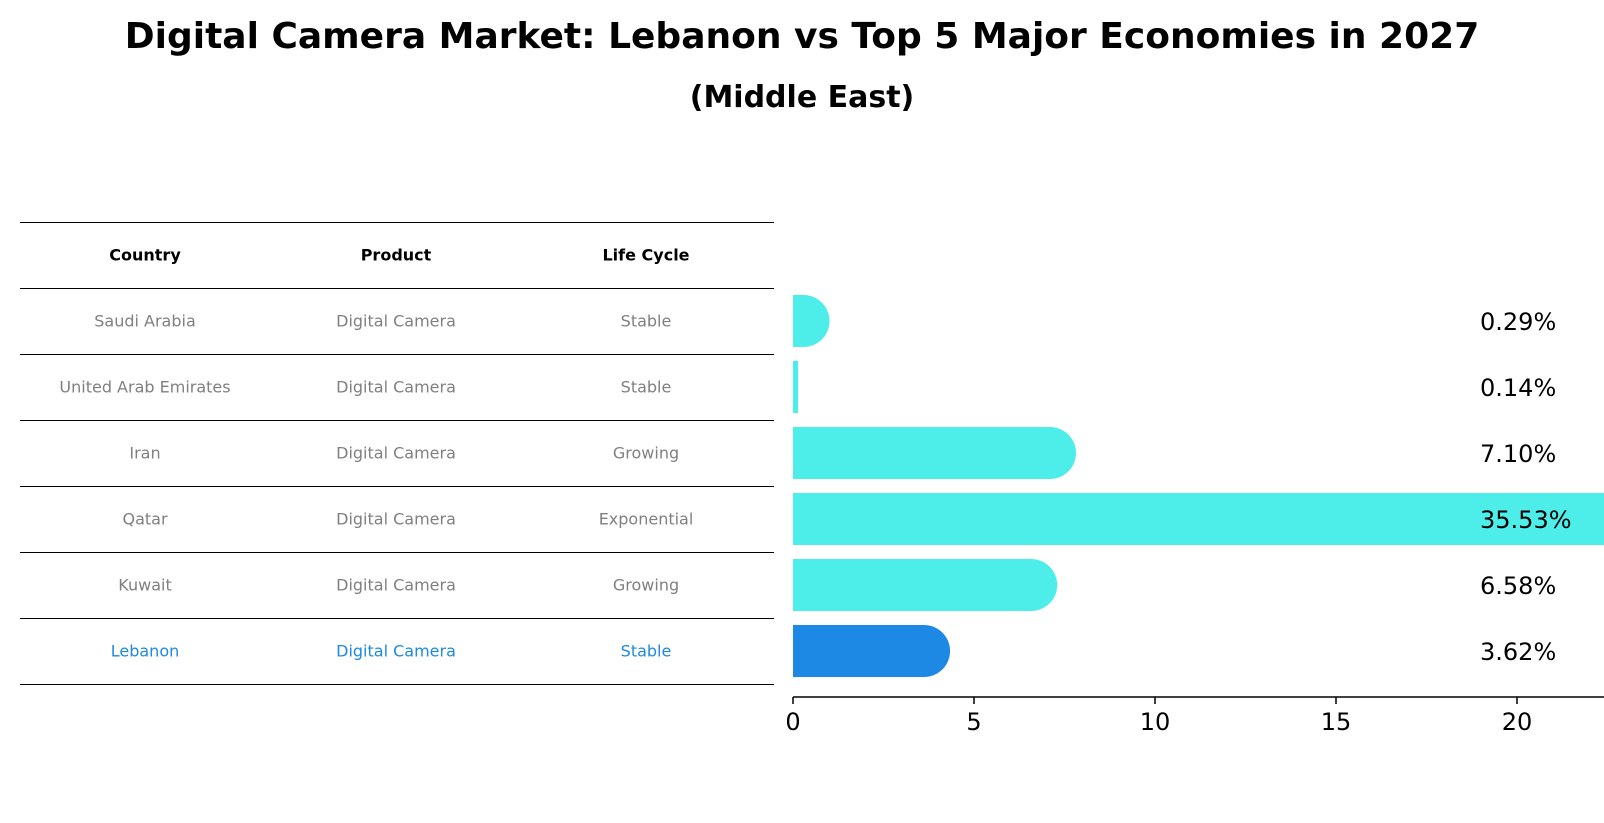  What do you see at coordinates (1518, 388) in the screenshot?
I see `value-label: 0.14%` at bounding box center [1518, 388].